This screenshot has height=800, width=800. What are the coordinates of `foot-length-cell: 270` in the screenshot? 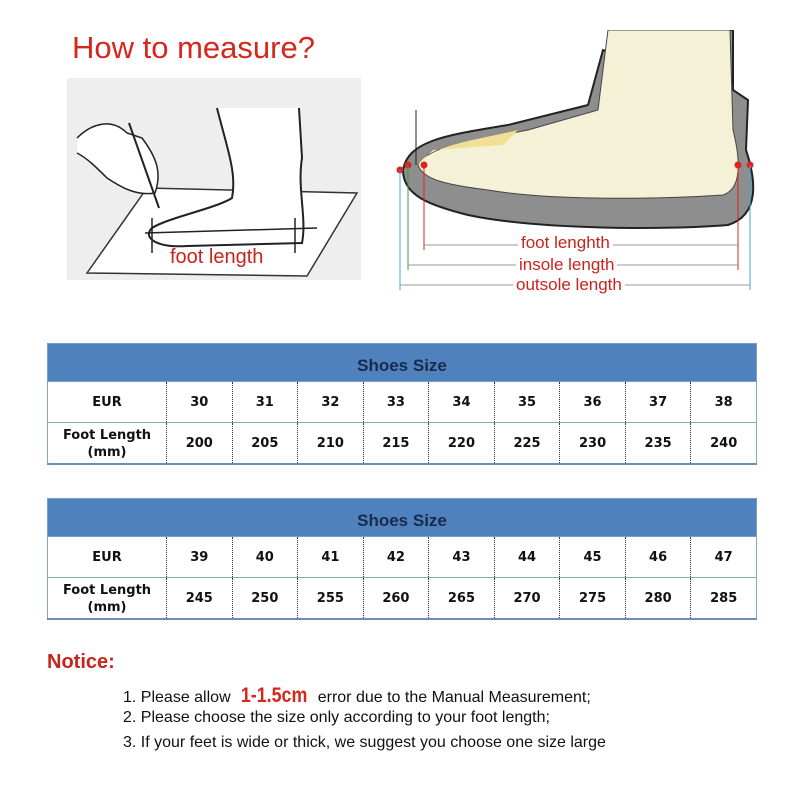 It's located at (527, 598).